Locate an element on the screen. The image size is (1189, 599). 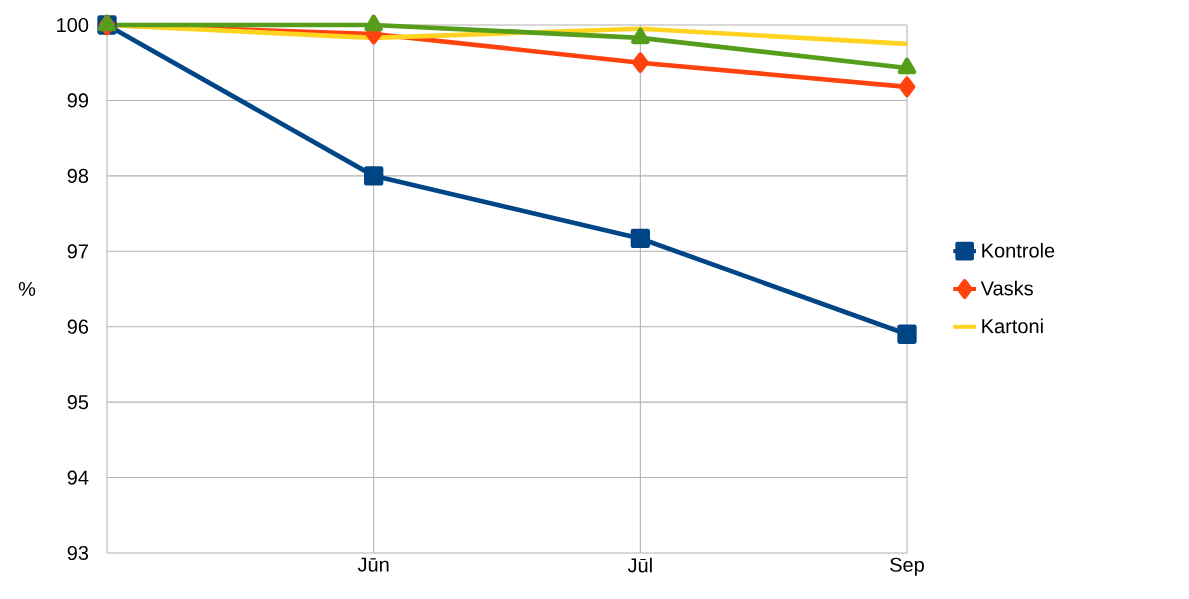
legend-label: Kontrole is located at coordinates (1018, 250).